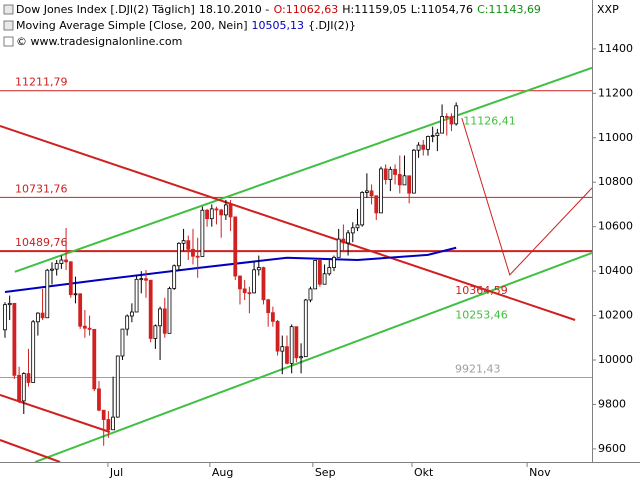  What do you see at coordinates (481, 315) in the screenshot?
I see `annotation-label: 10253,46` at bounding box center [481, 315].